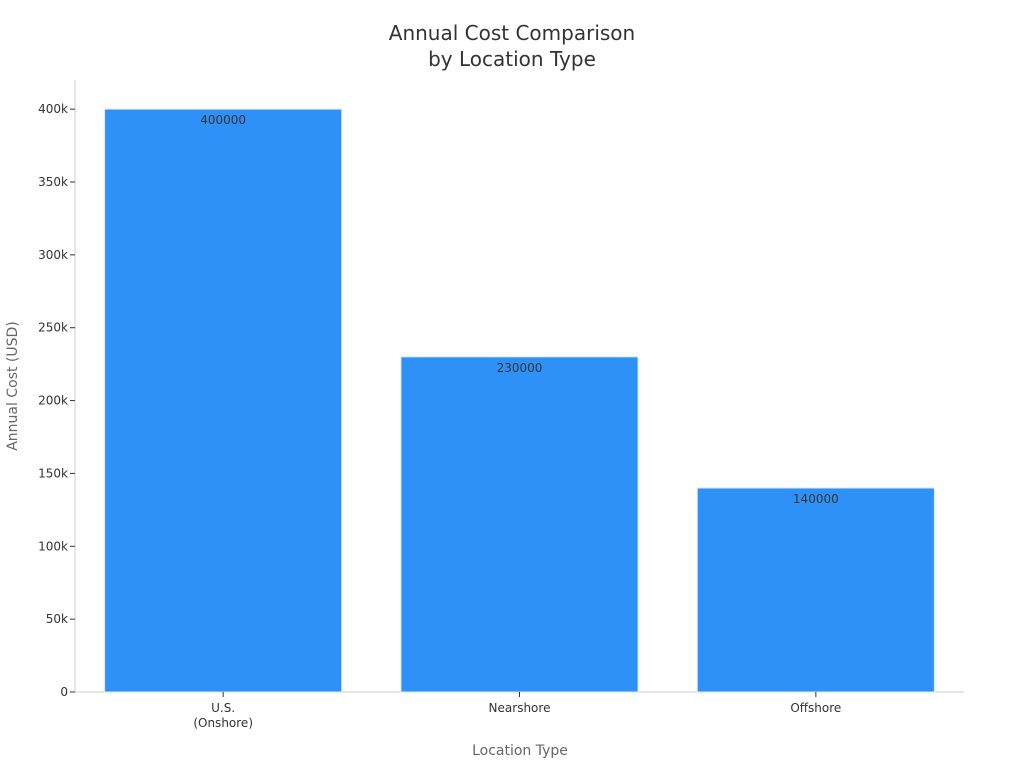  I want to click on x-axis-title: Location Type, so click(520, 751).